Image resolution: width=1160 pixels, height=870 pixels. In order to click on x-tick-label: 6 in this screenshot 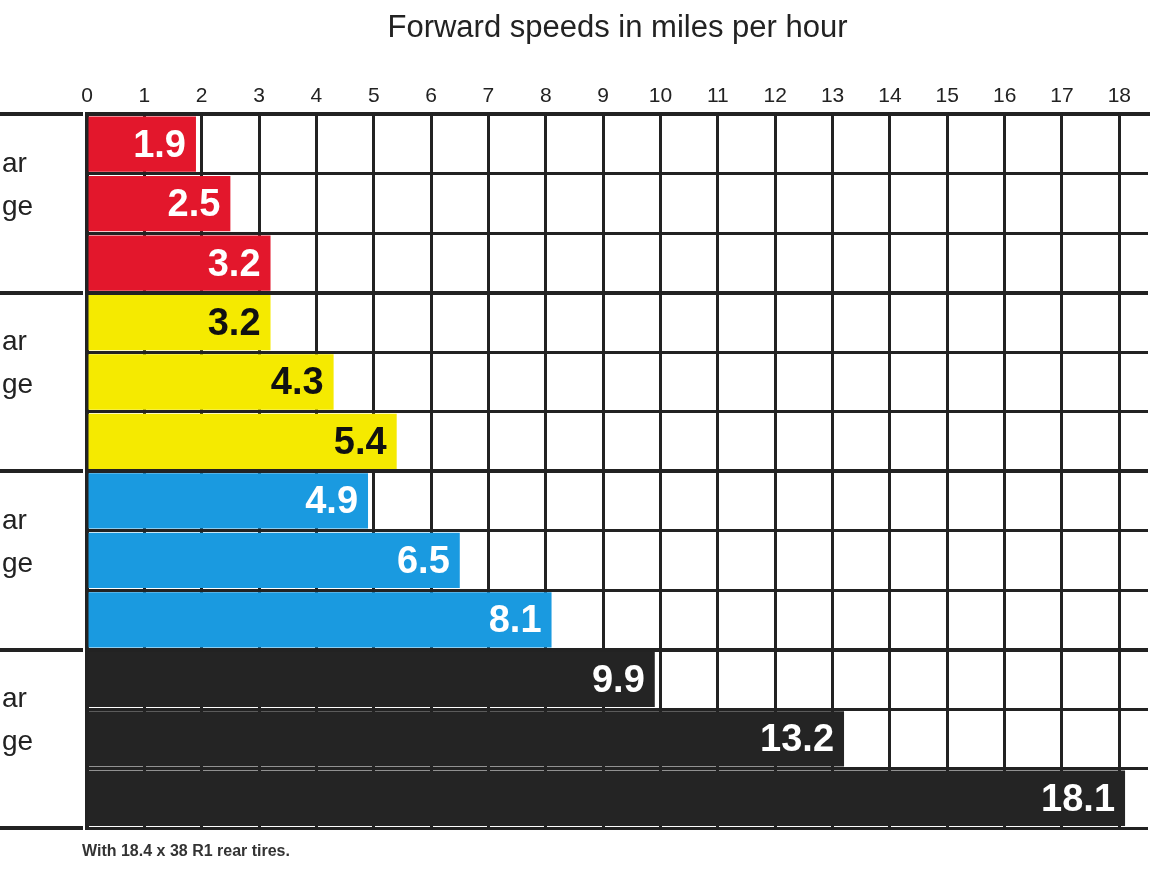, I will do `click(431, 94)`.